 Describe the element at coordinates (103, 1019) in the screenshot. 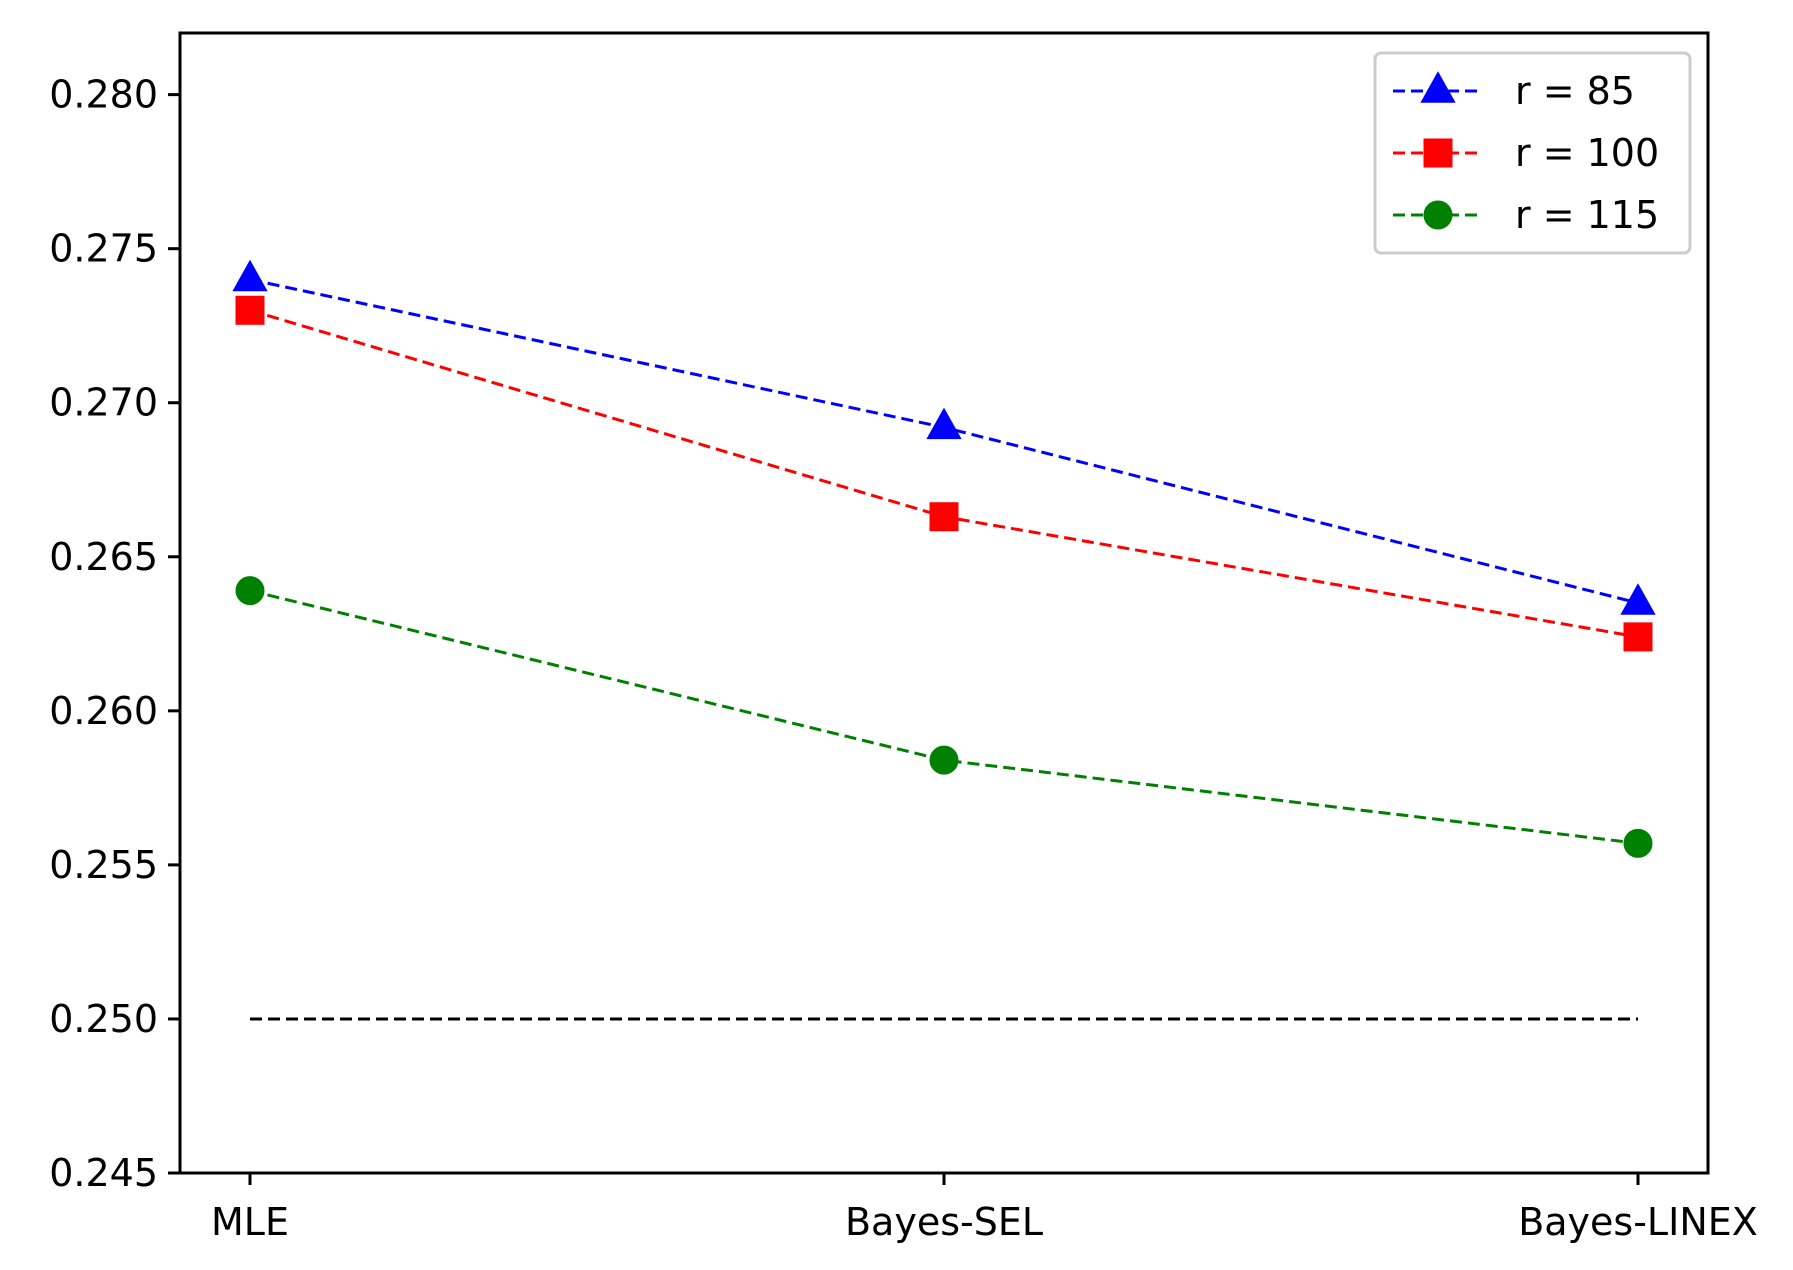

I see `y-tick-label: 0.250` at that location.